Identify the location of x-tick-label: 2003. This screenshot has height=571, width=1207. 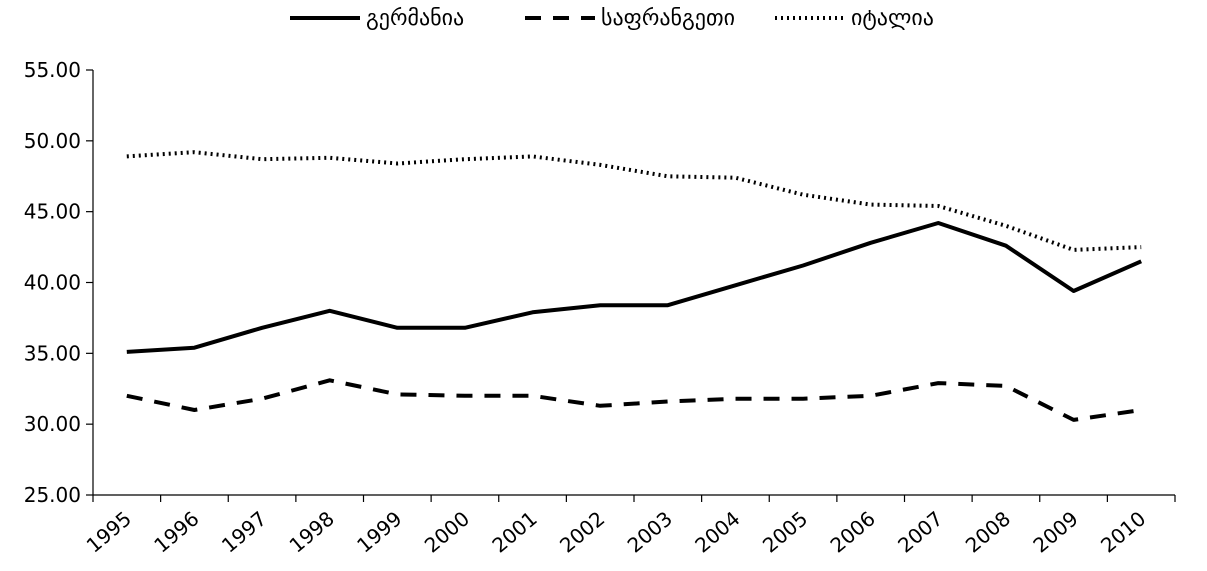
(650, 531).